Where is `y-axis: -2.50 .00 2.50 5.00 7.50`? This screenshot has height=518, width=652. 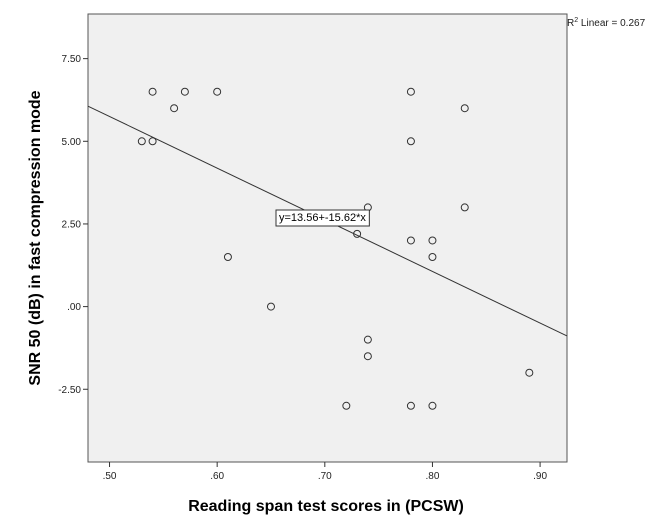
y-axis: -2.50 .00 2.50 5.00 7.50 is located at coordinates (73, 225).